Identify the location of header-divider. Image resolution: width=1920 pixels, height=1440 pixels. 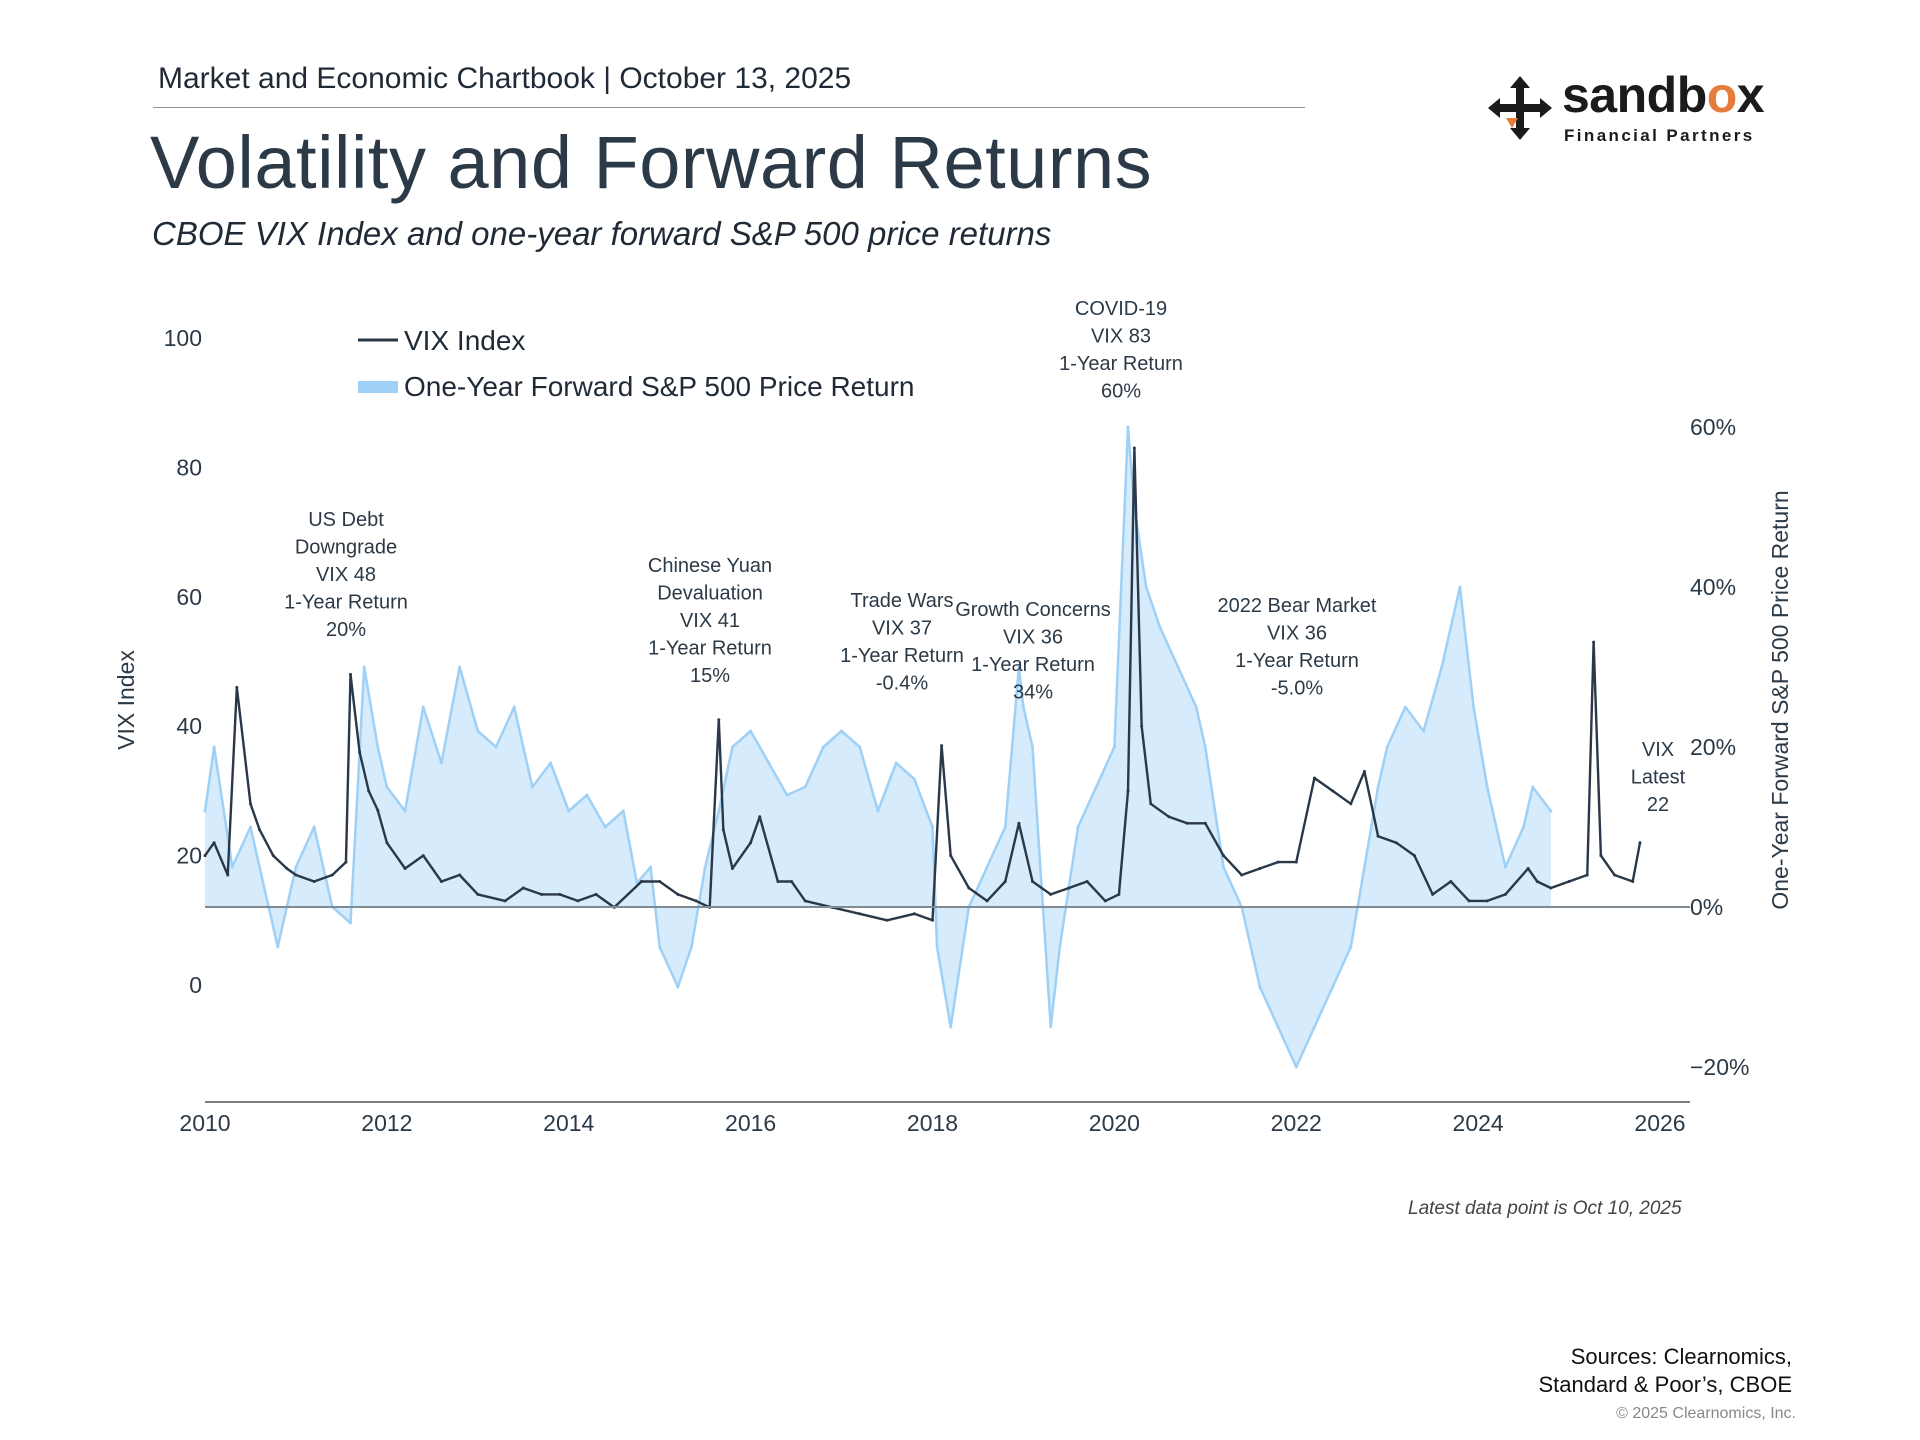
(729, 107).